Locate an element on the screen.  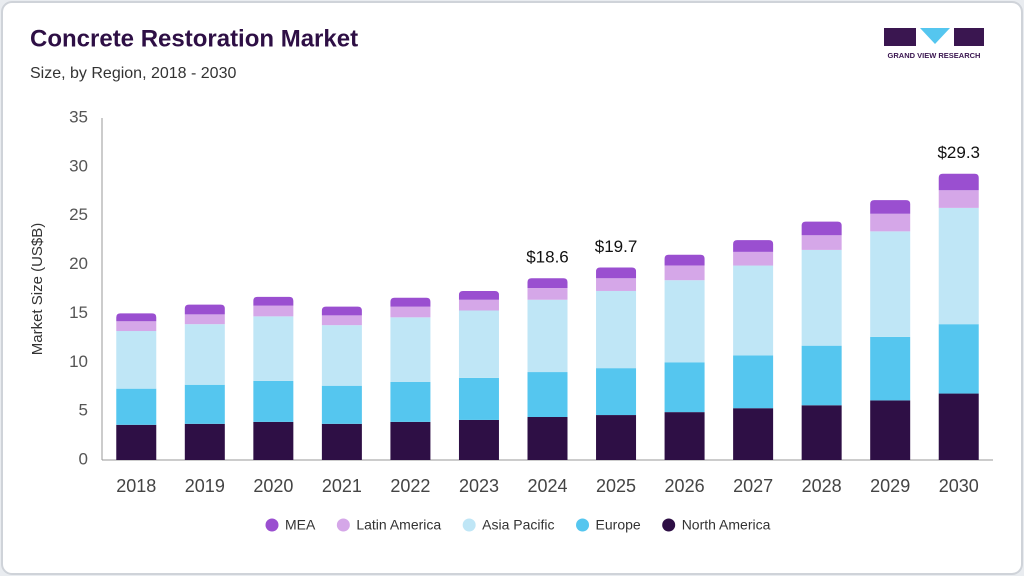
y-tick-label: 15 is located at coordinates (78, 312).